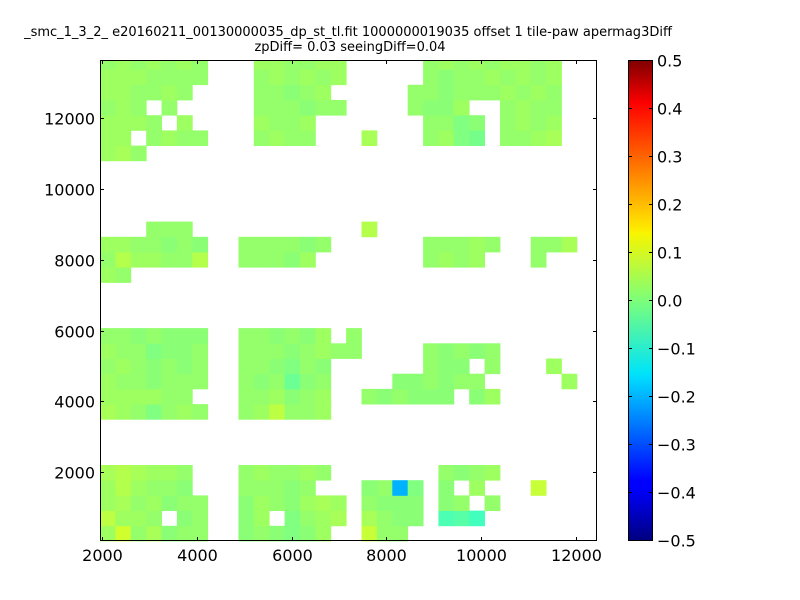 The image size is (800, 600). What do you see at coordinates (662, 301) in the screenshot?
I see `colorbar-ticks: 0.5 0.4 0.3 0.2 0.1 0.0 −0.1 −0.2 −0.3 −0.4 −0.5` at bounding box center [662, 301].